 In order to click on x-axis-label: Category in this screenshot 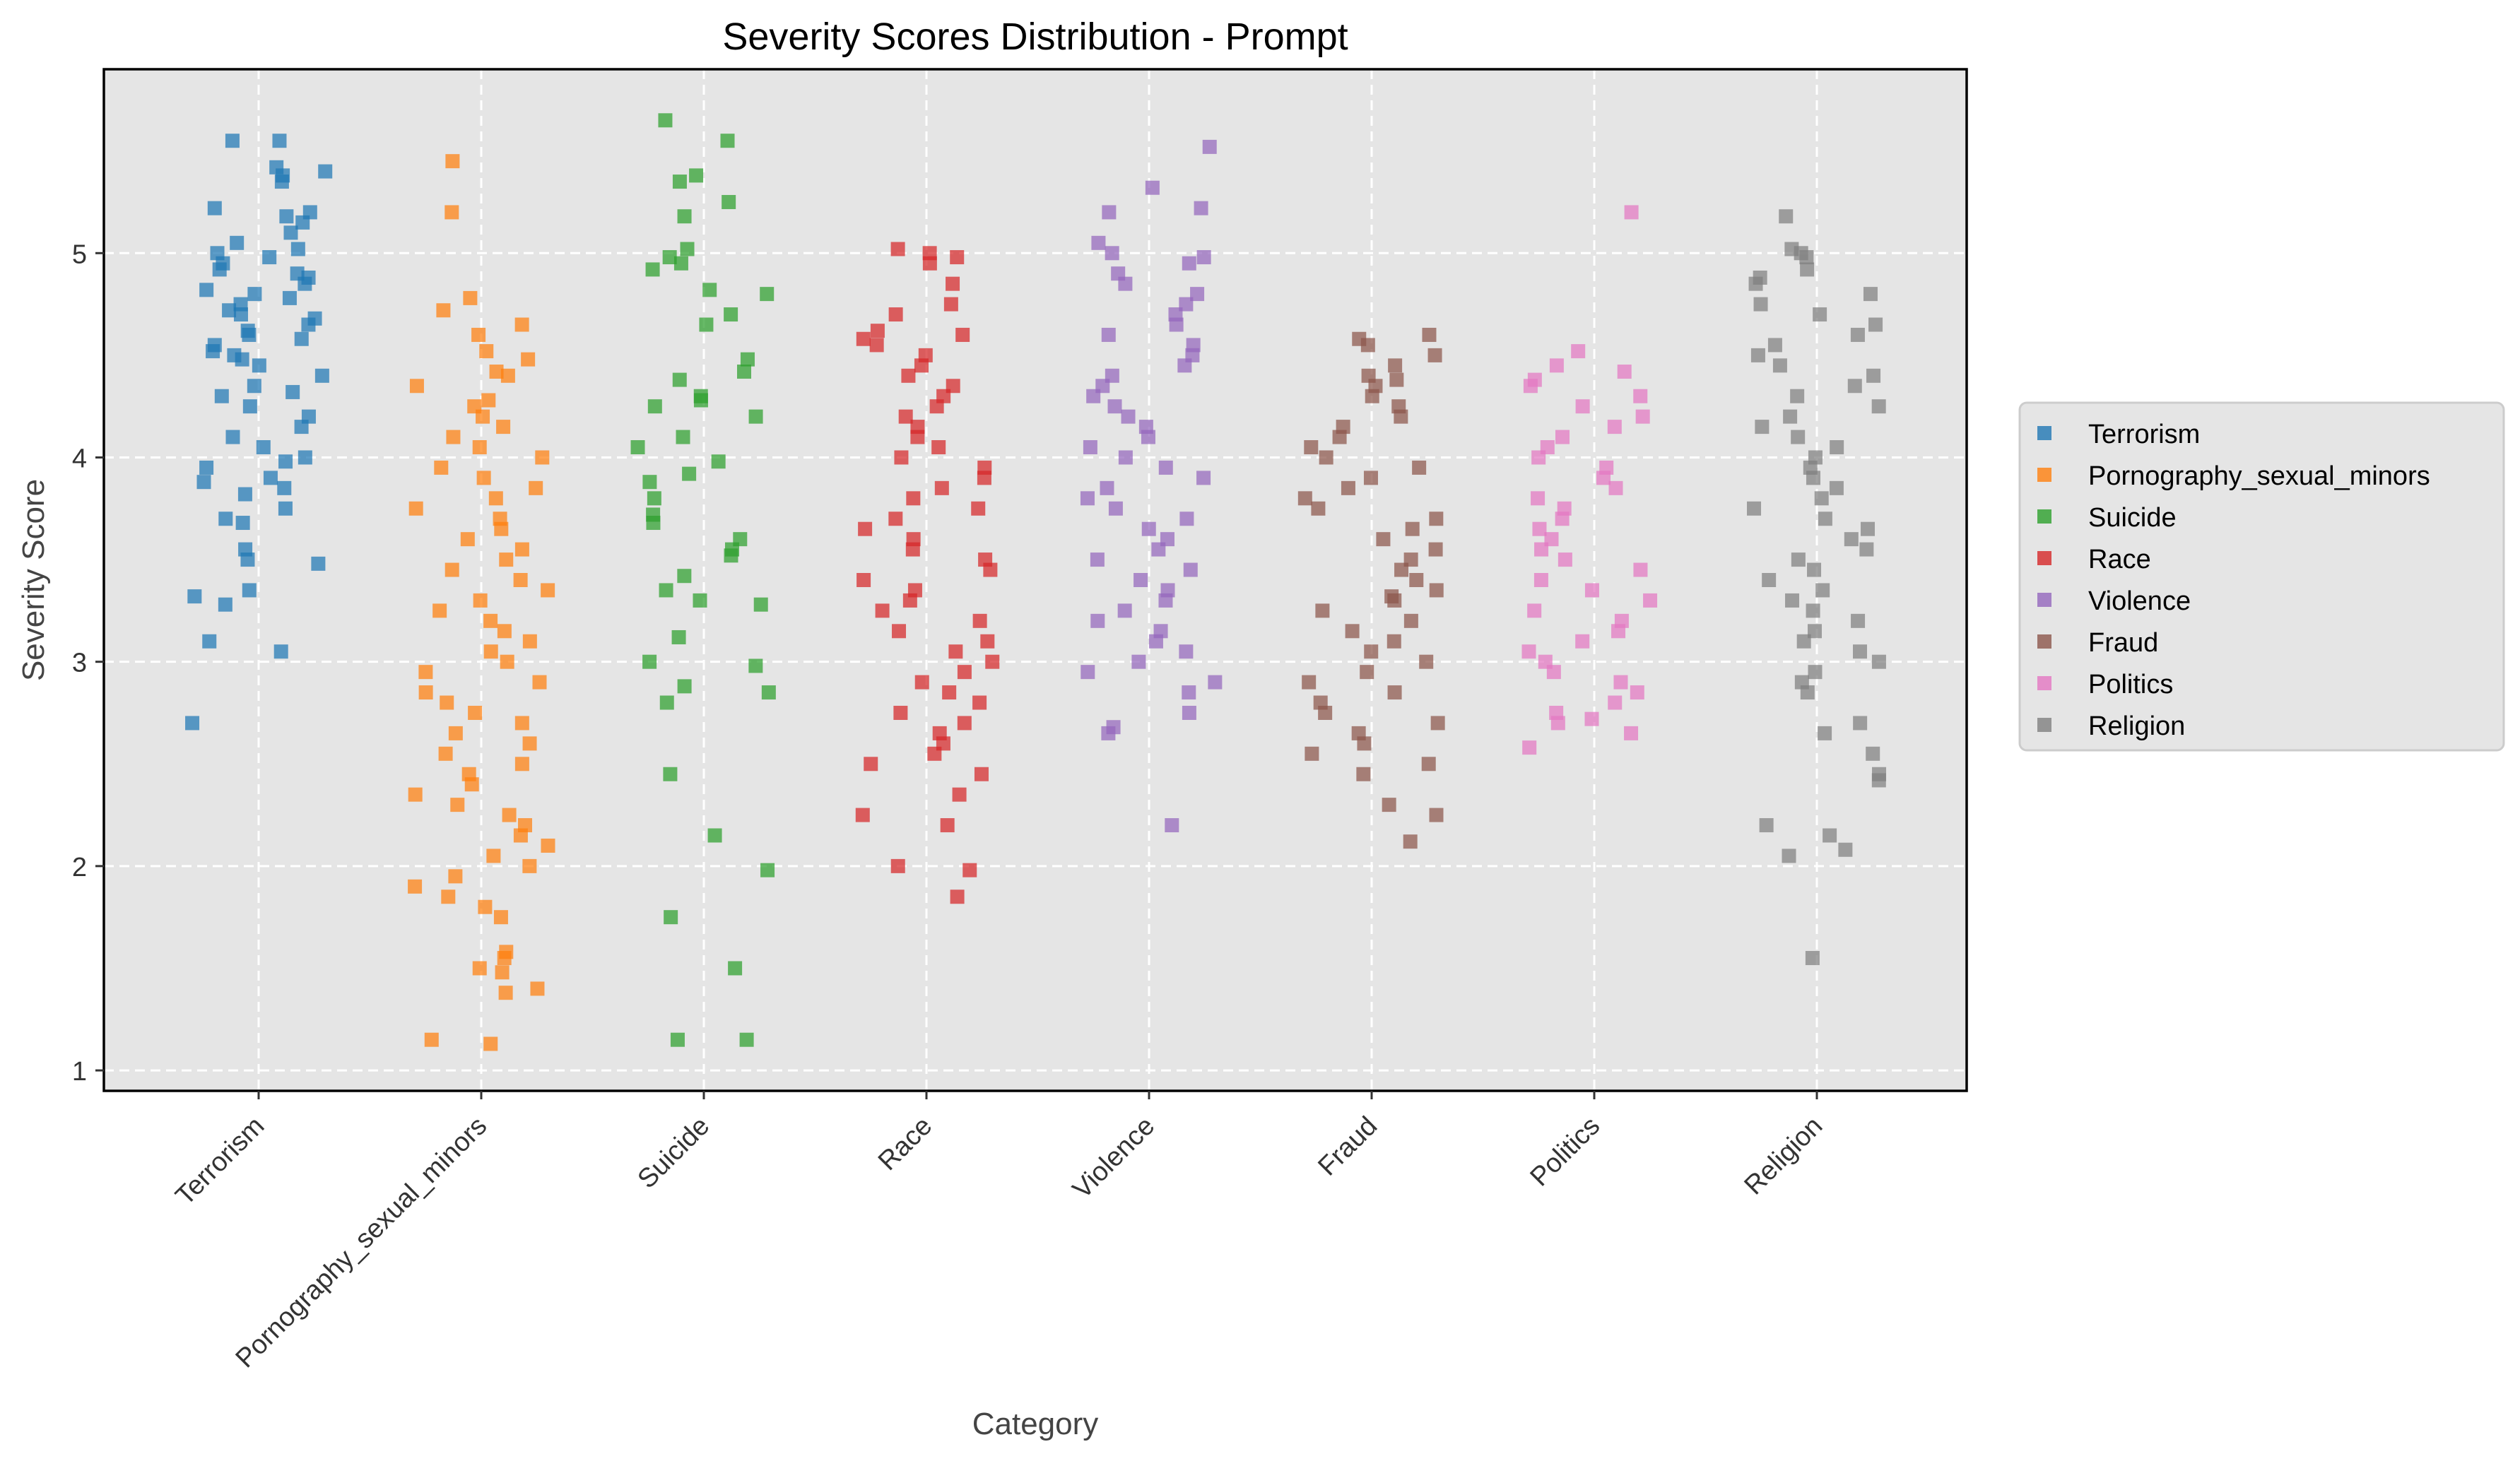, I will do `click(1036, 1424)`.